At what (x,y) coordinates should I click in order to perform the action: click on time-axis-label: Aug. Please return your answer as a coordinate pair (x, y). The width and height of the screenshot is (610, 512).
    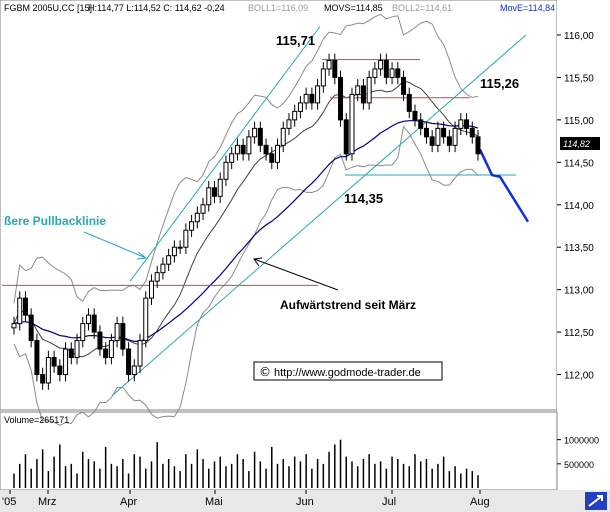
    Looking at the image, I should click on (480, 502).